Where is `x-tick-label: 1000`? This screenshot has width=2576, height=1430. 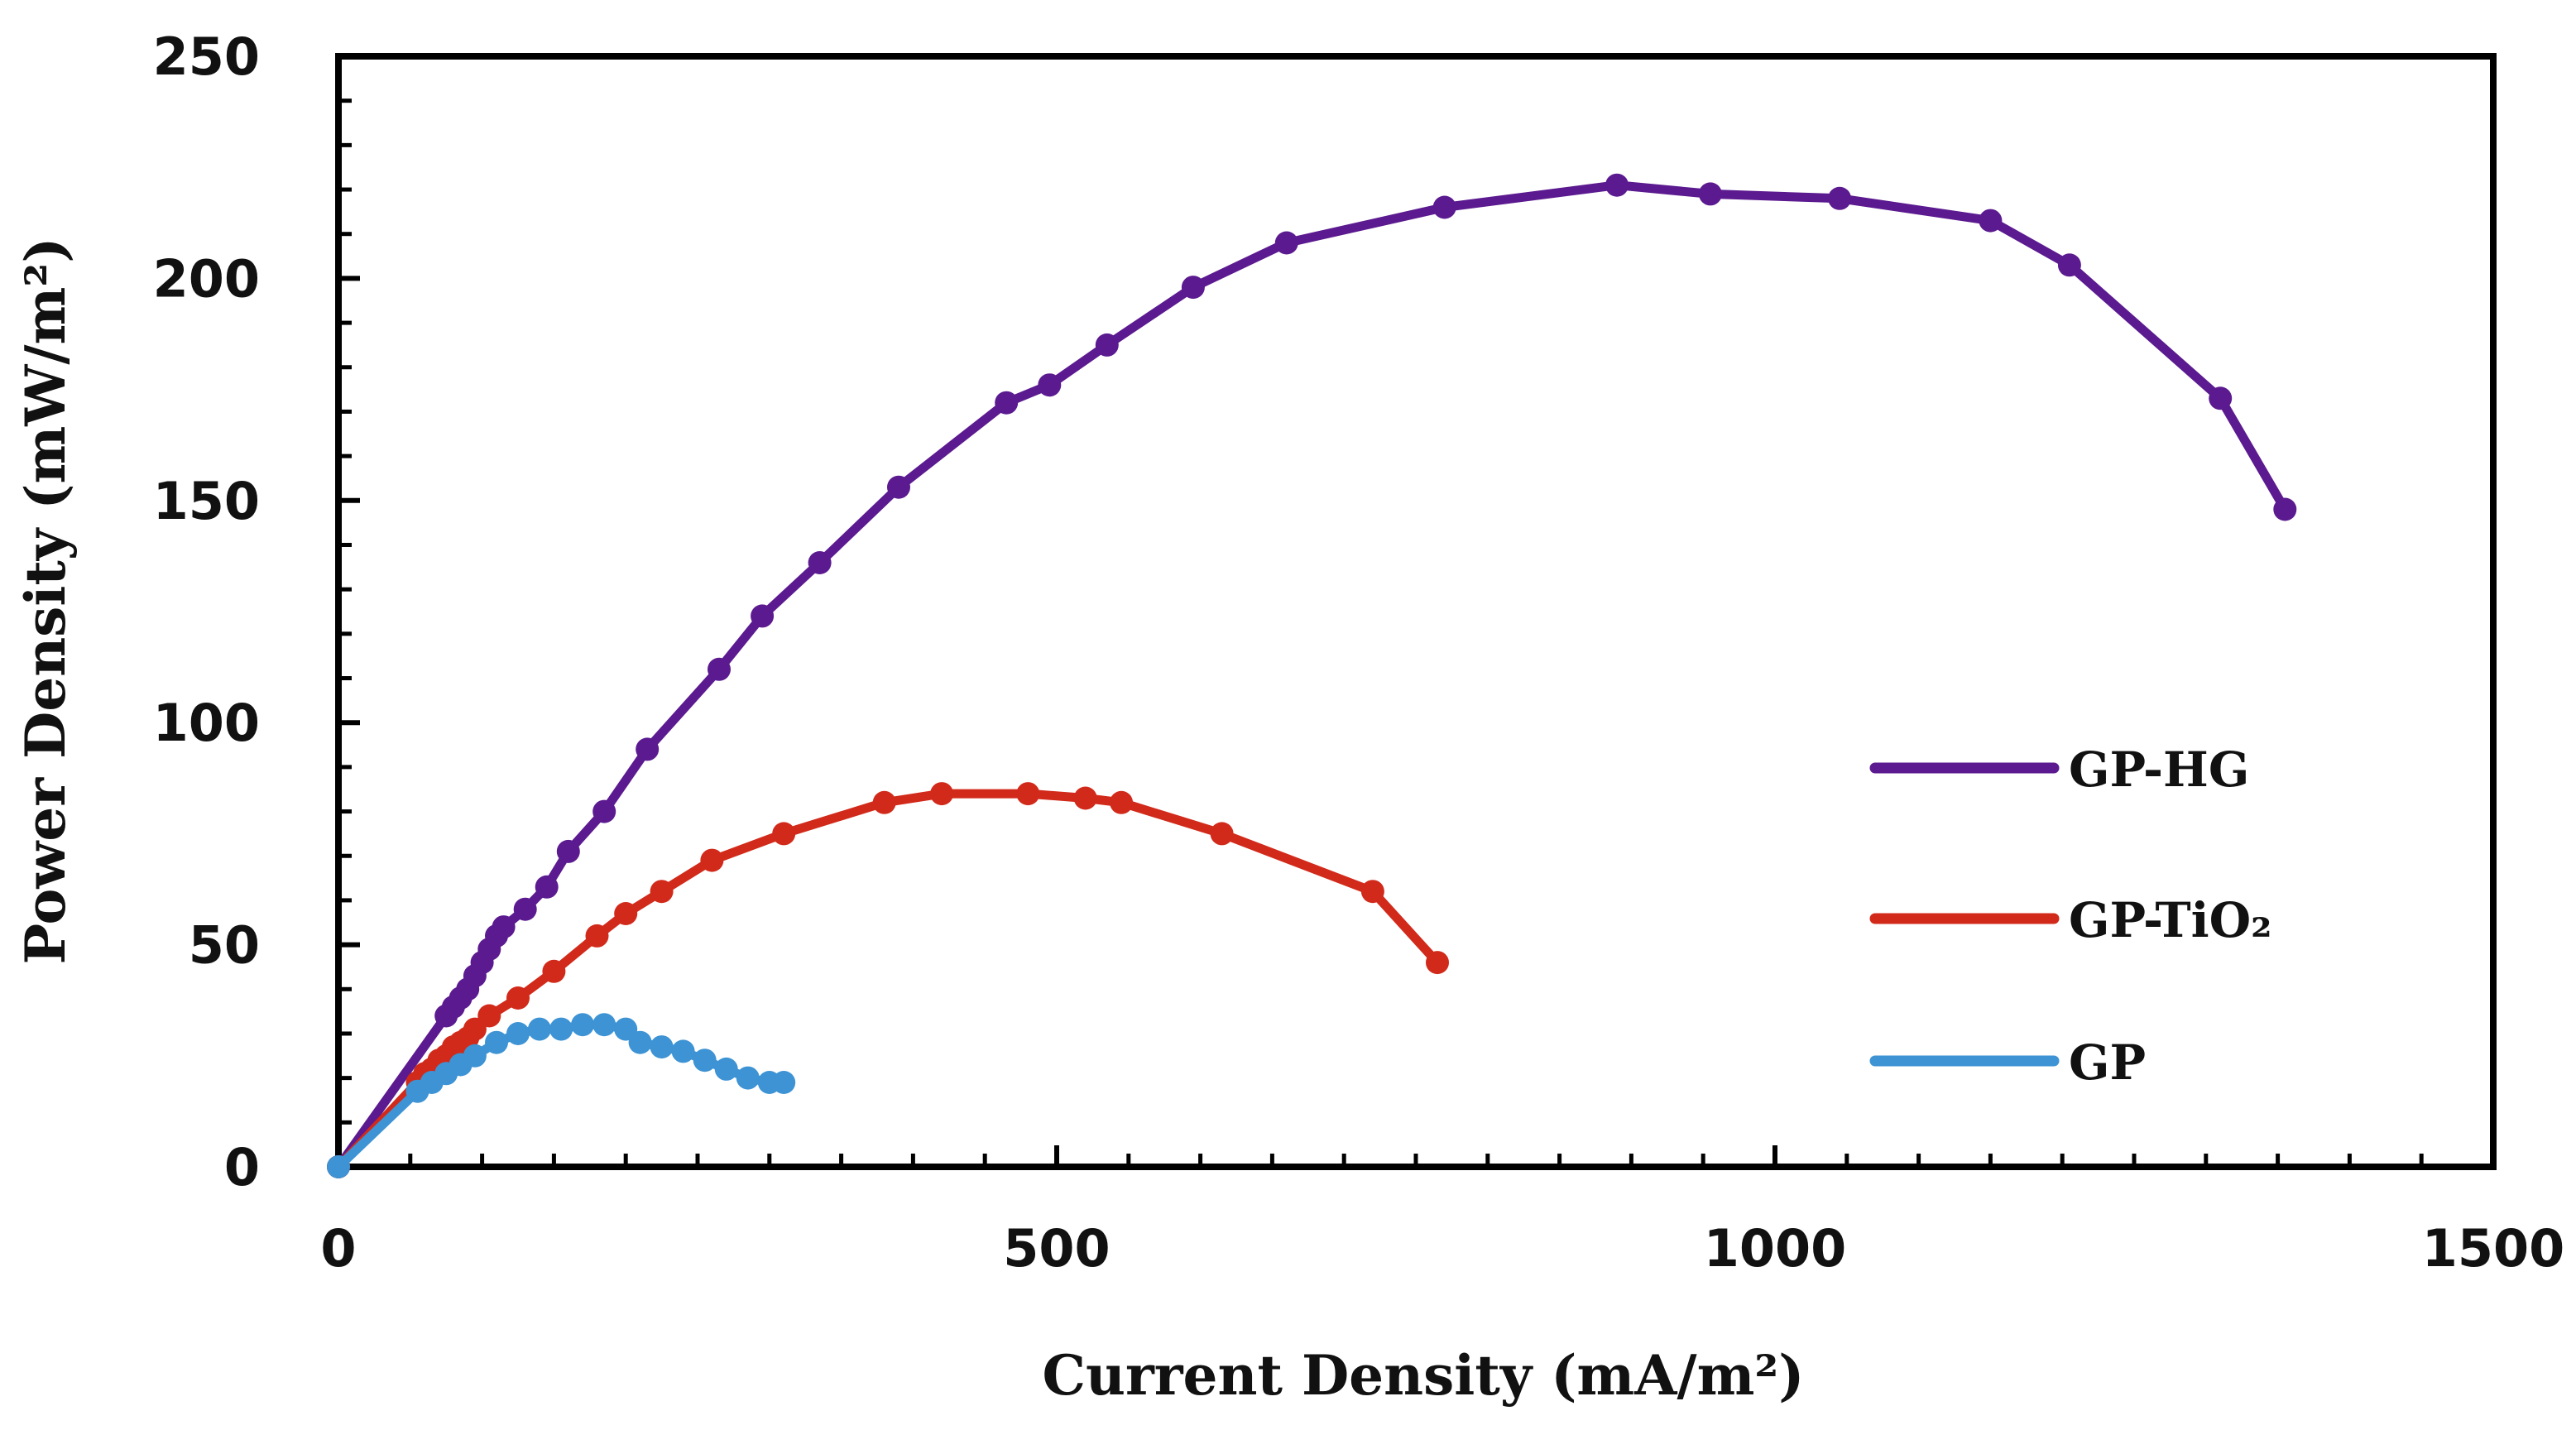
x-tick-label: 1000 is located at coordinates (1776, 1248).